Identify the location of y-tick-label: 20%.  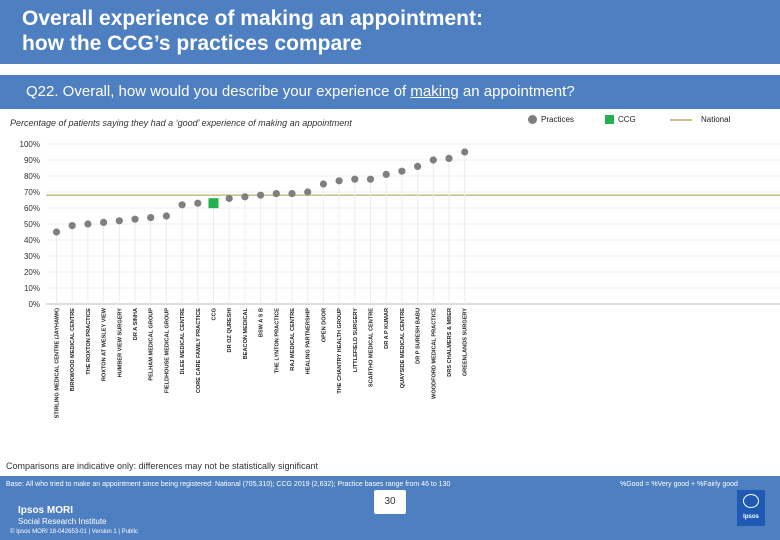
(32, 272).